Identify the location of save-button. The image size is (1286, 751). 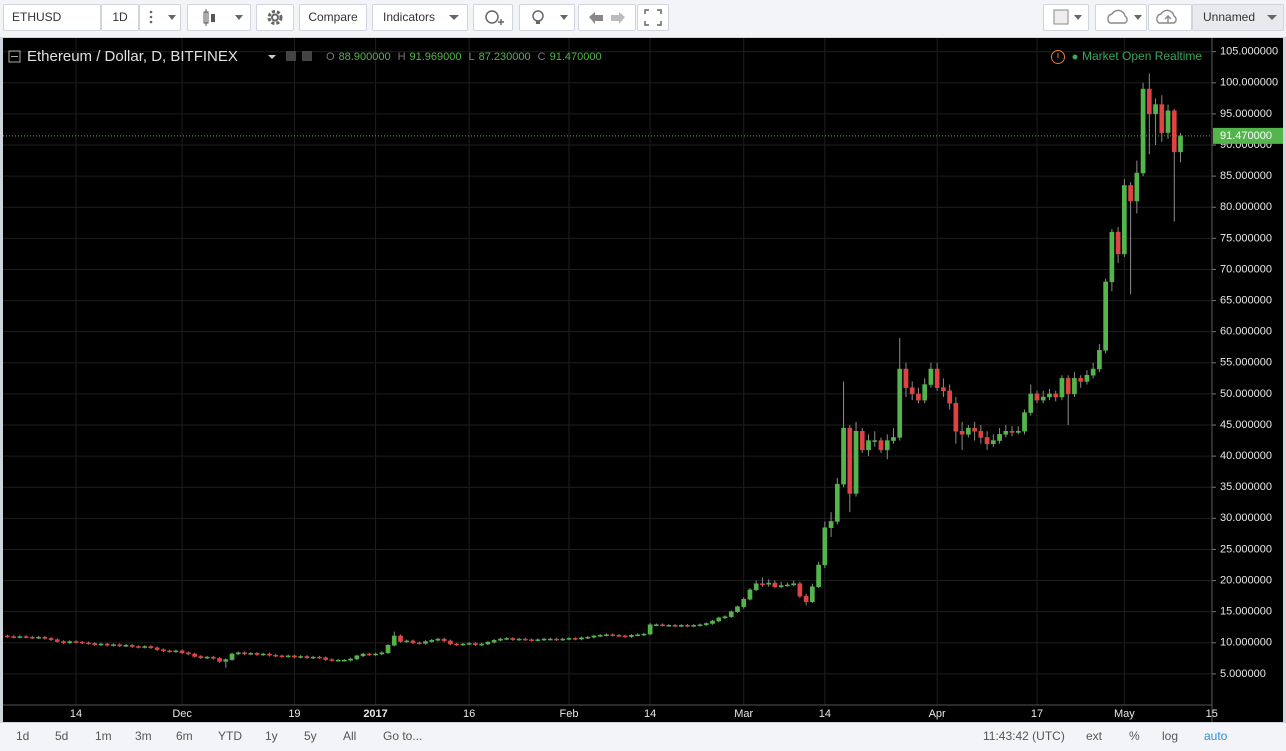
(1170, 17).